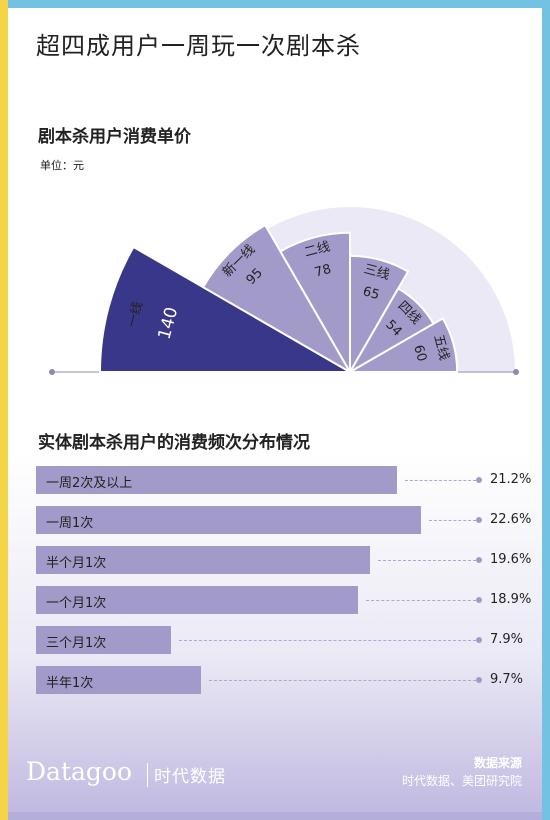  I want to click on bar-category-label: 半个月1次, so click(76, 563).